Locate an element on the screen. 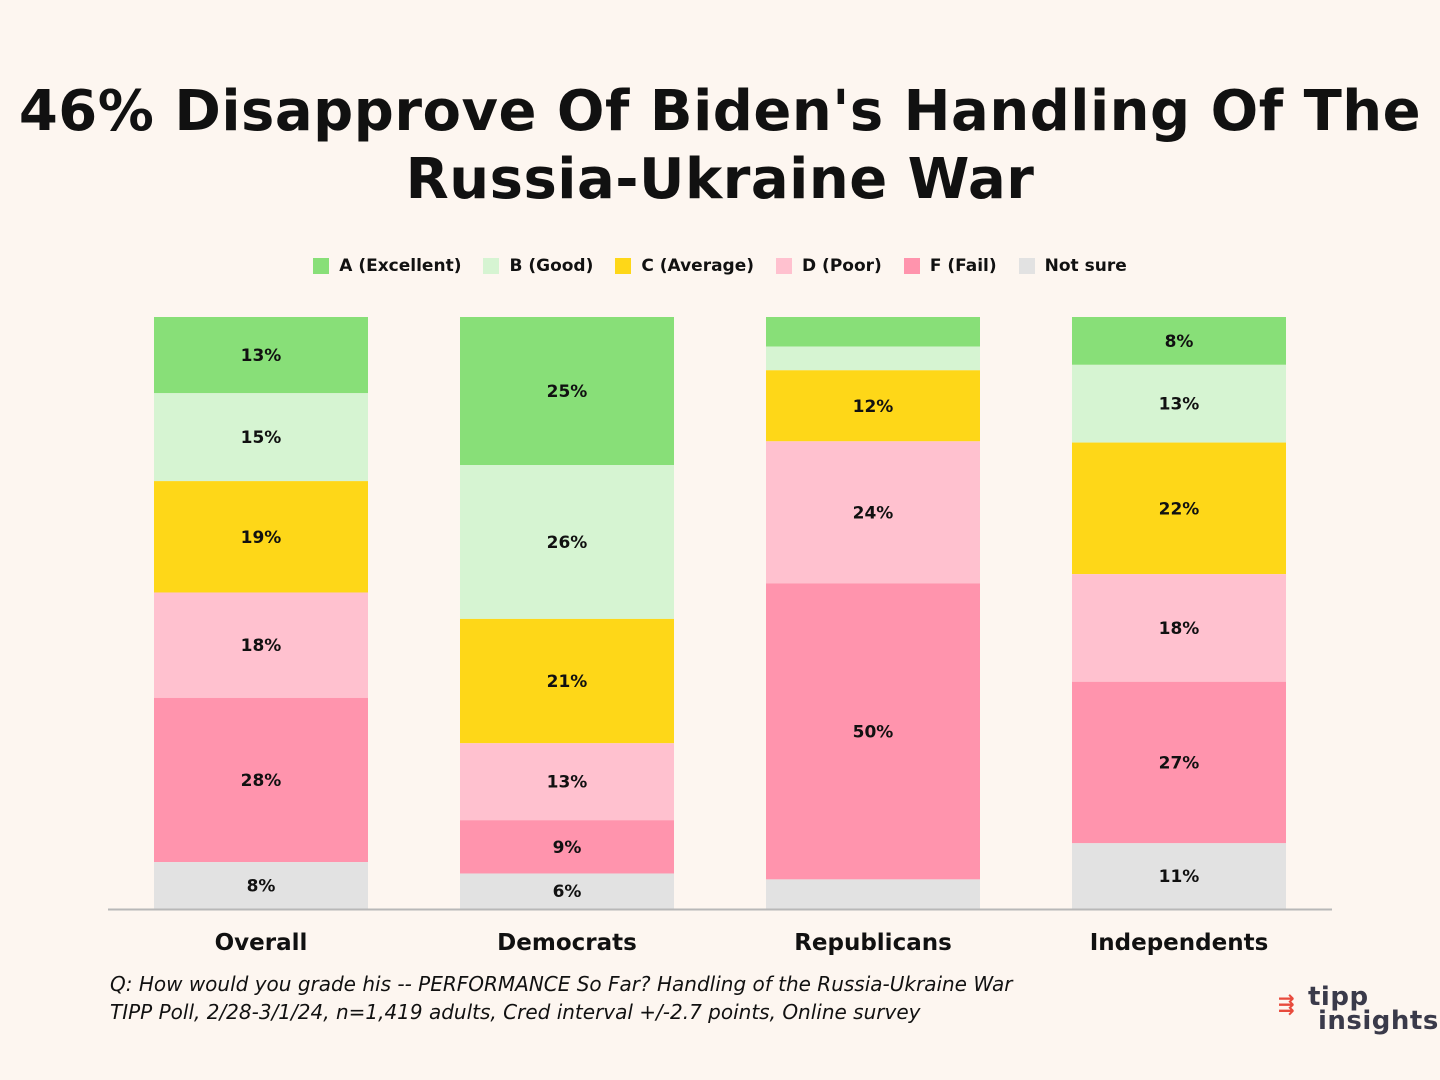 The image size is (1440, 1080). data-label-republicans-d-poor: 24% is located at coordinates (873, 513).